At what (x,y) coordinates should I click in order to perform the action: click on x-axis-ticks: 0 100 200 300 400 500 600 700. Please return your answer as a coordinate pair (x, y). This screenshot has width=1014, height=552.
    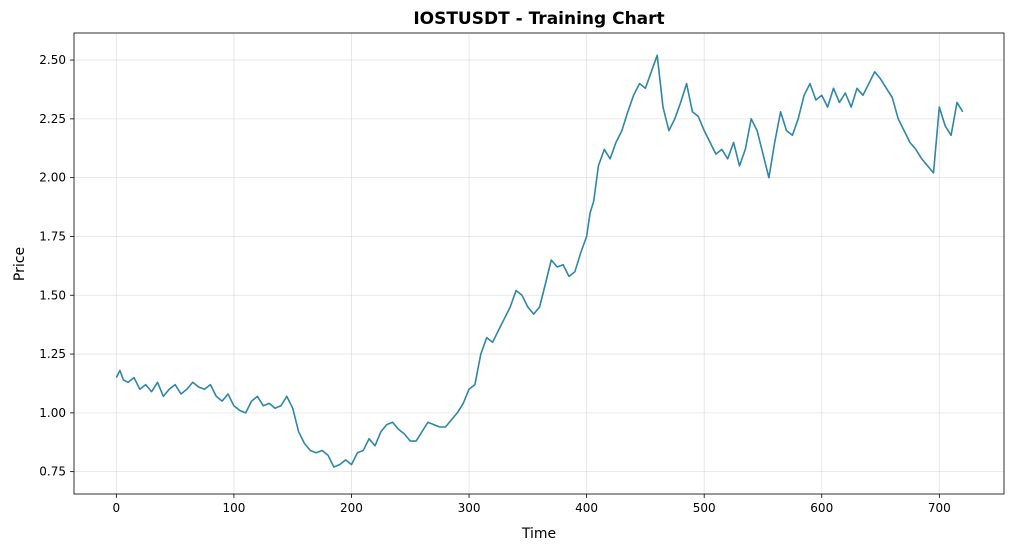
    Looking at the image, I should click on (532, 504).